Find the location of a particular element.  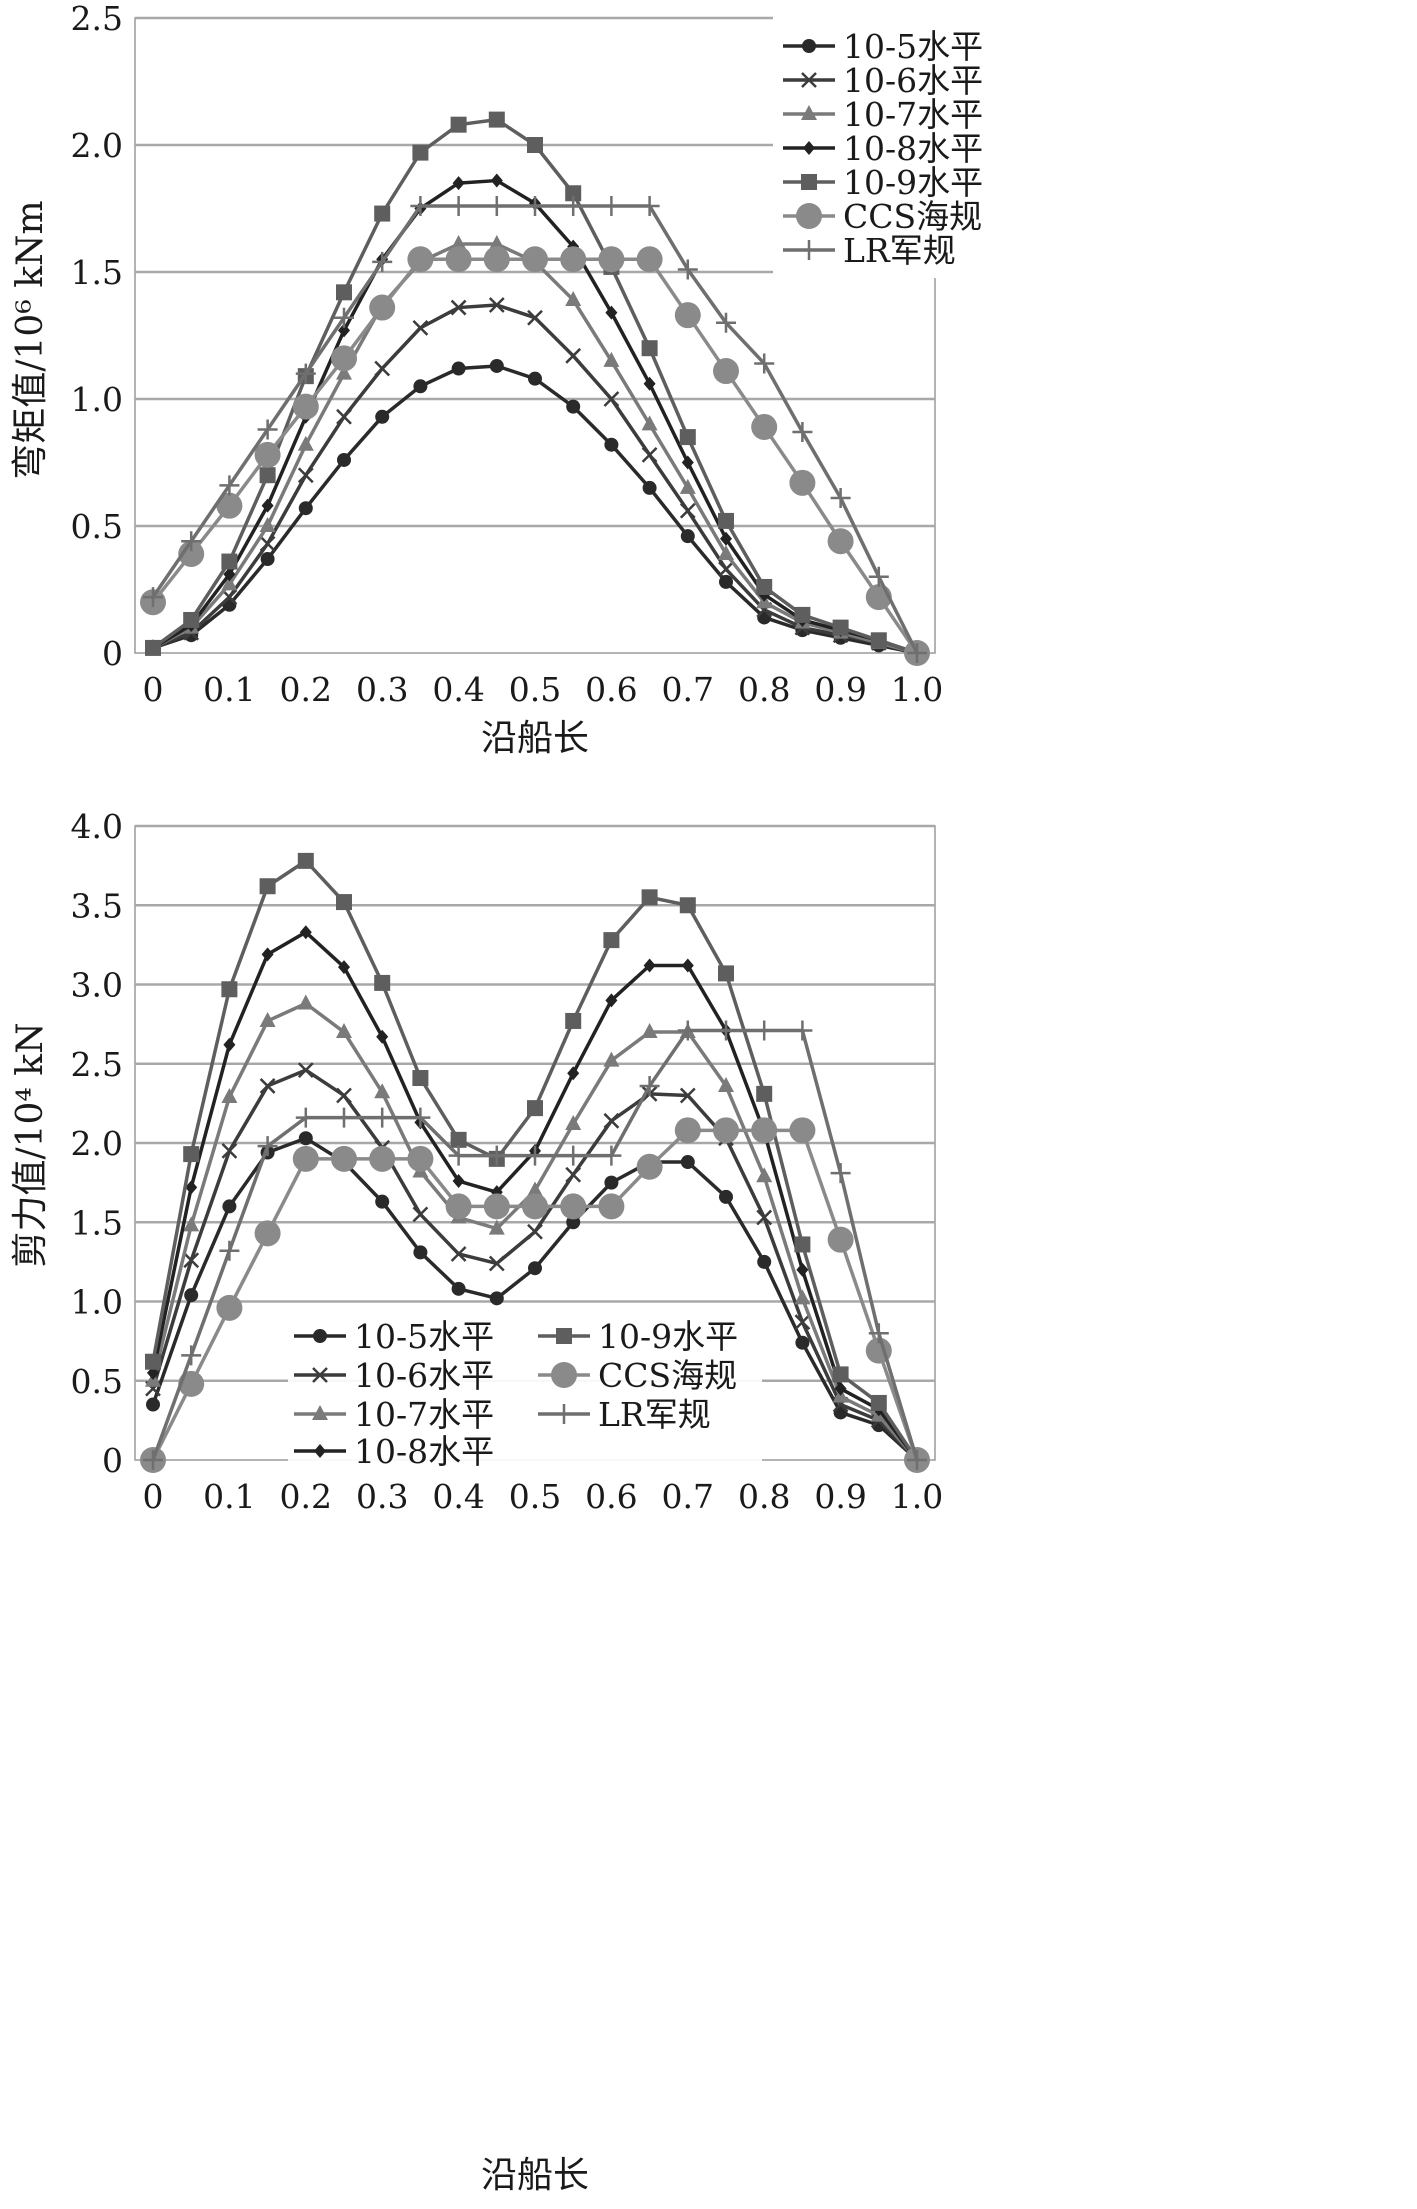

y-tick-label: 2.5 is located at coordinates (97, 1064).